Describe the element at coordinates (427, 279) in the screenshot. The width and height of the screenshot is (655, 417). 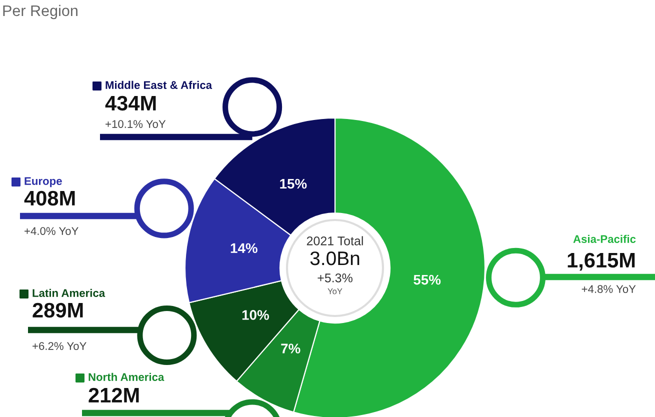
I see `data-label: 55%` at that location.